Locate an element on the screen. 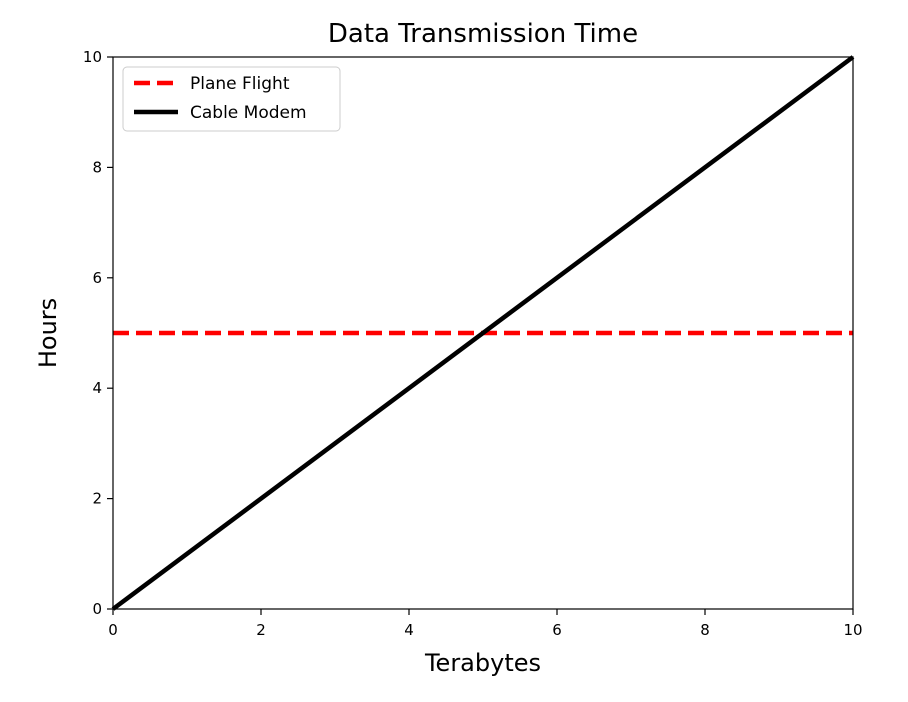 The height and width of the screenshot is (702, 908). y-tick-label: 6 is located at coordinates (97, 278).